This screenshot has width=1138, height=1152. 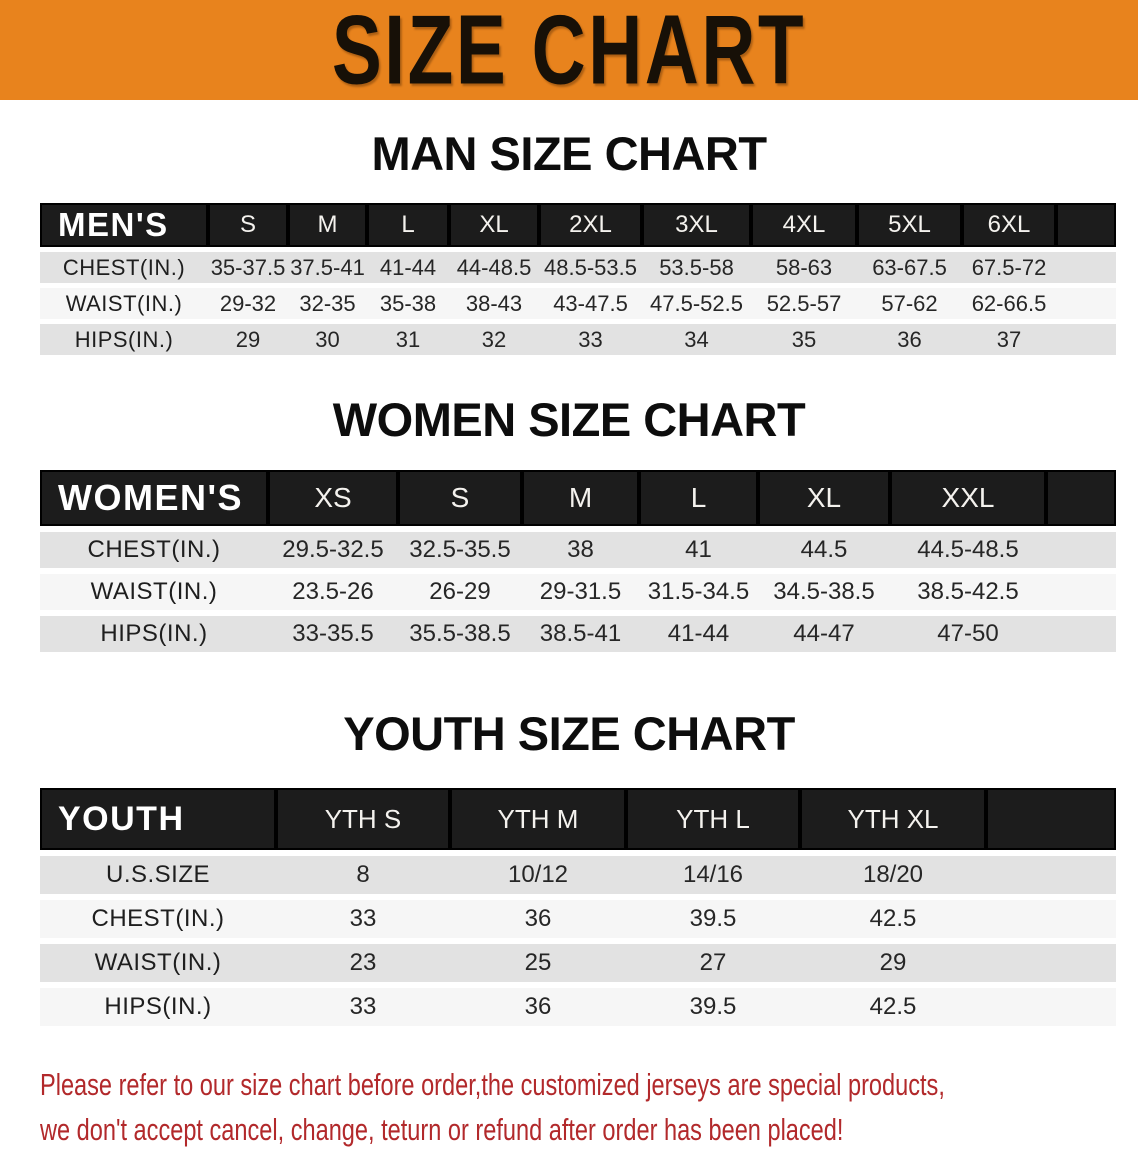 I want to click on youth-section-heading: YOUTH SIZE CHART, so click(x=569, y=733).